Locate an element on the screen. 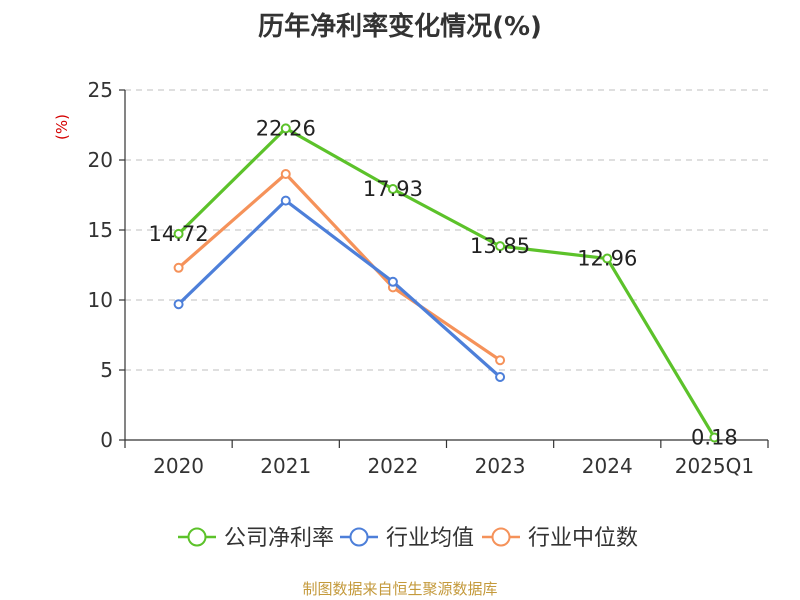 Image resolution: width=800 pixels, height=600 pixels. legend-label-0: 公司净利率 is located at coordinates (279, 538).